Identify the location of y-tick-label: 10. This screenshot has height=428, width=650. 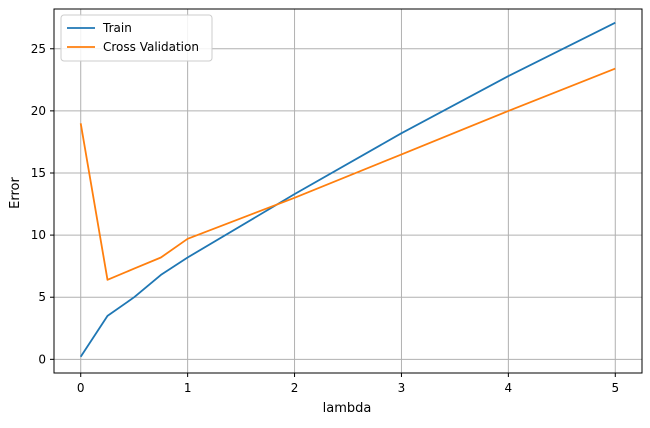
(38, 235).